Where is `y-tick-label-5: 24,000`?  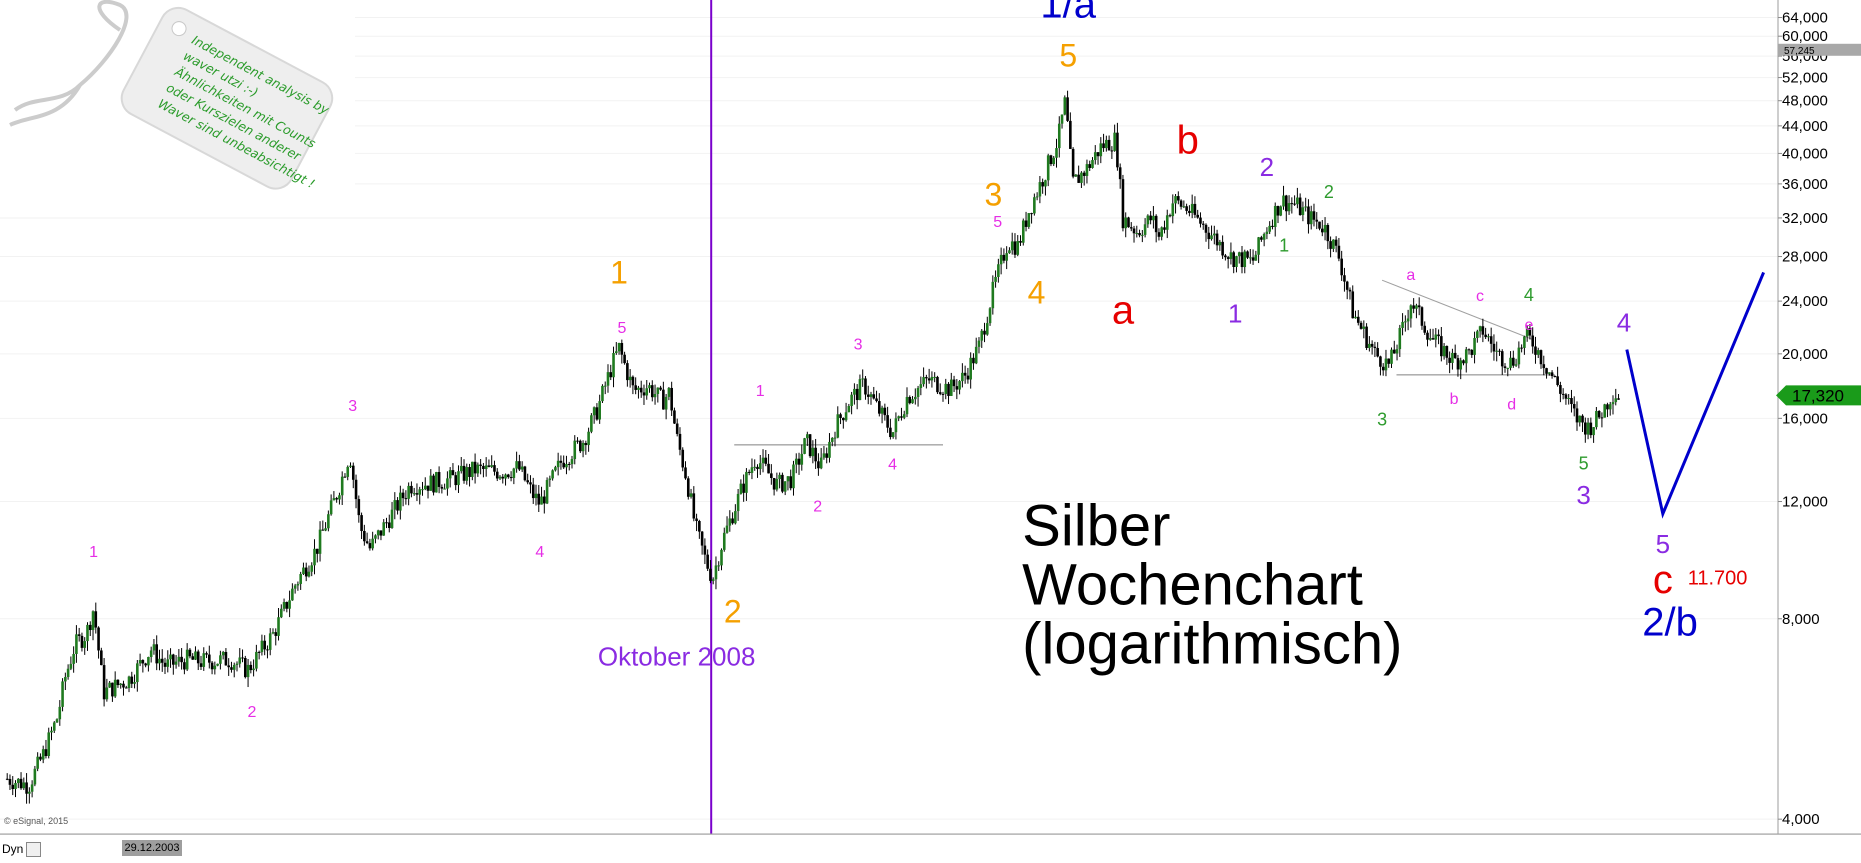
y-tick-label-5: 24,000 is located at coordinates (1805, 301).